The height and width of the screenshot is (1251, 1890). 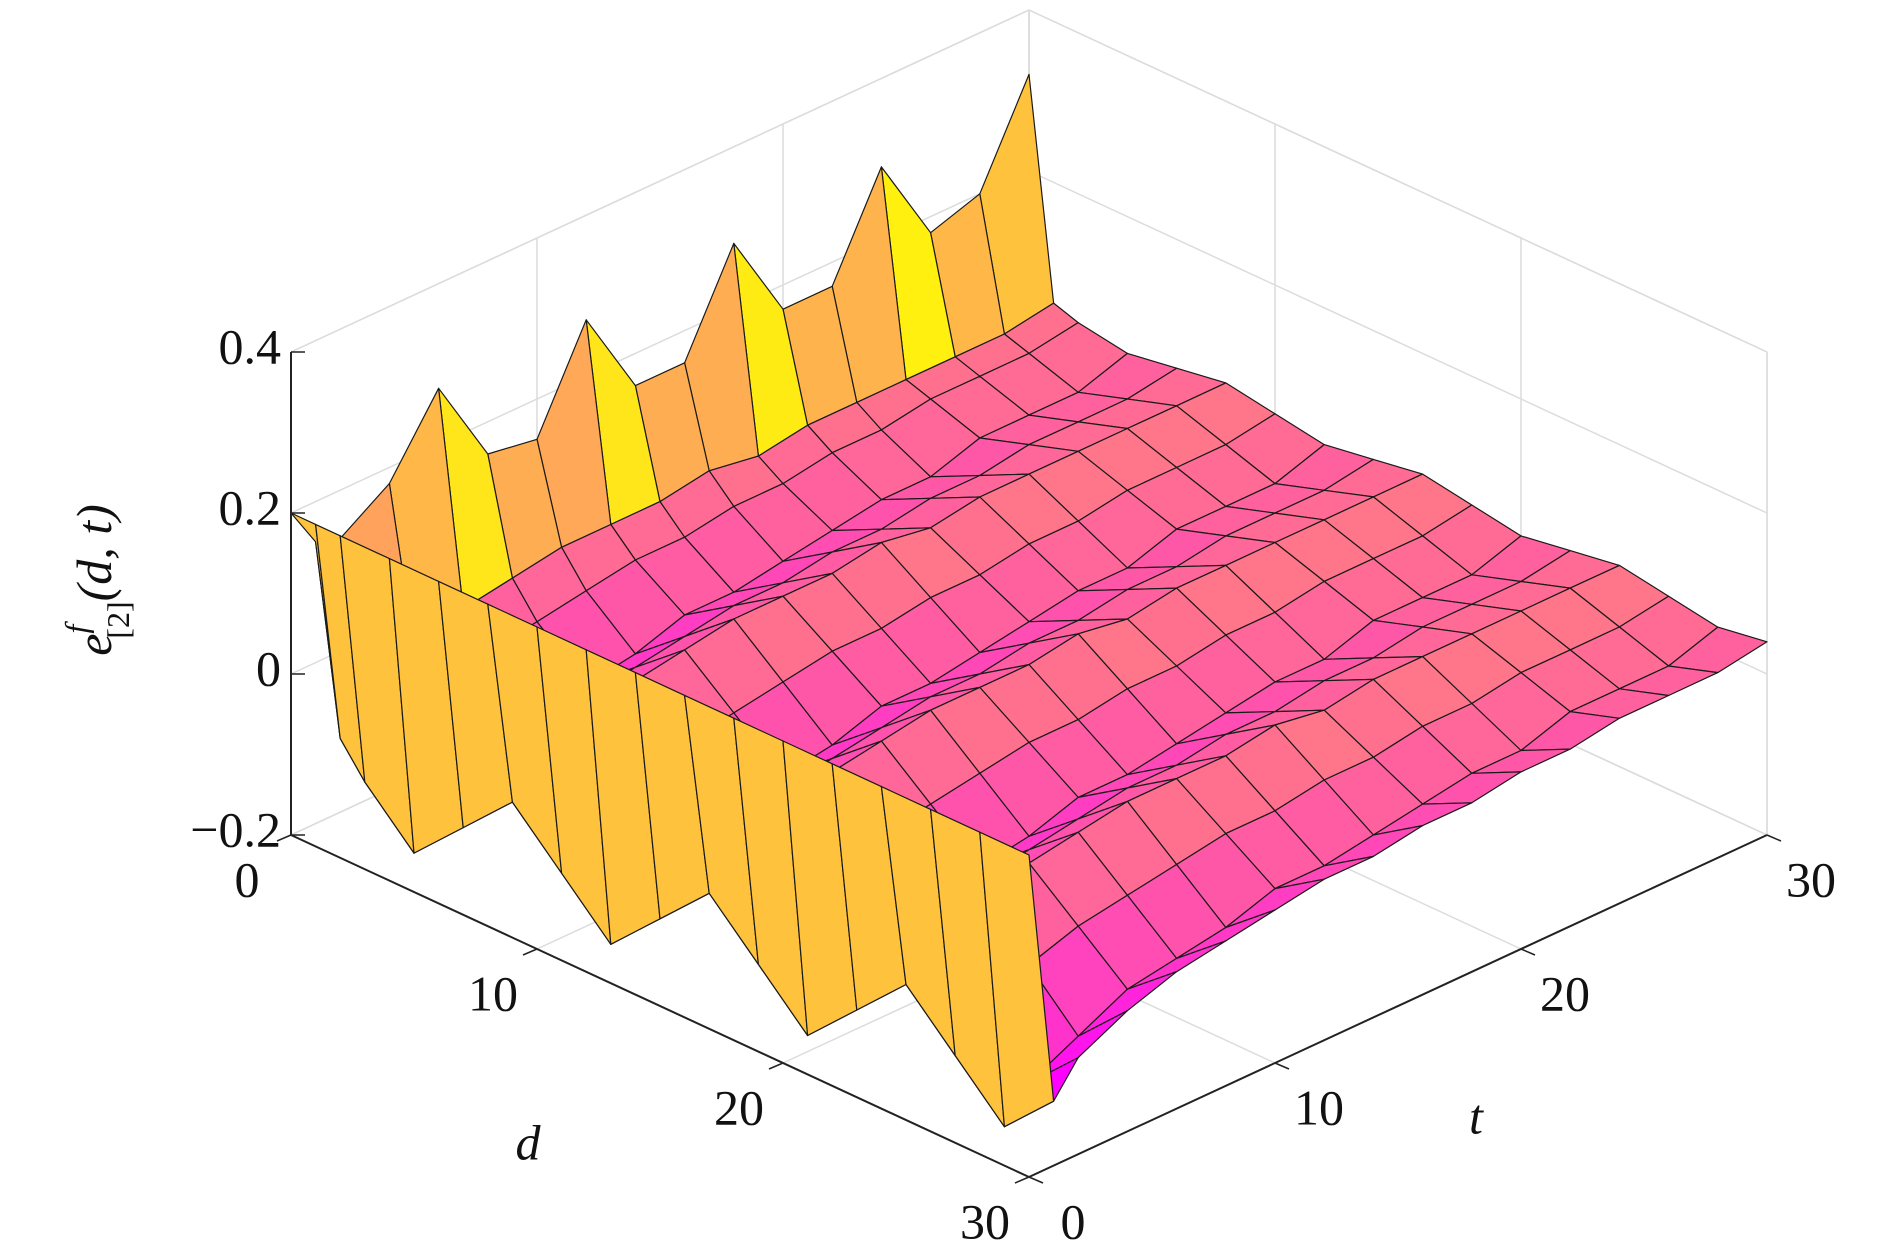 I want to click on x-tick-label: 20, so click(x=739, y=1107).